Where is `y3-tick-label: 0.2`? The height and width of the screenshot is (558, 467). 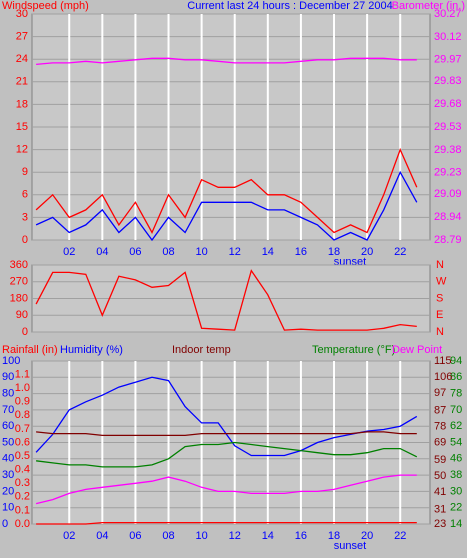
y3-tick-label: 0.2 is located at coordinates (22, 497).